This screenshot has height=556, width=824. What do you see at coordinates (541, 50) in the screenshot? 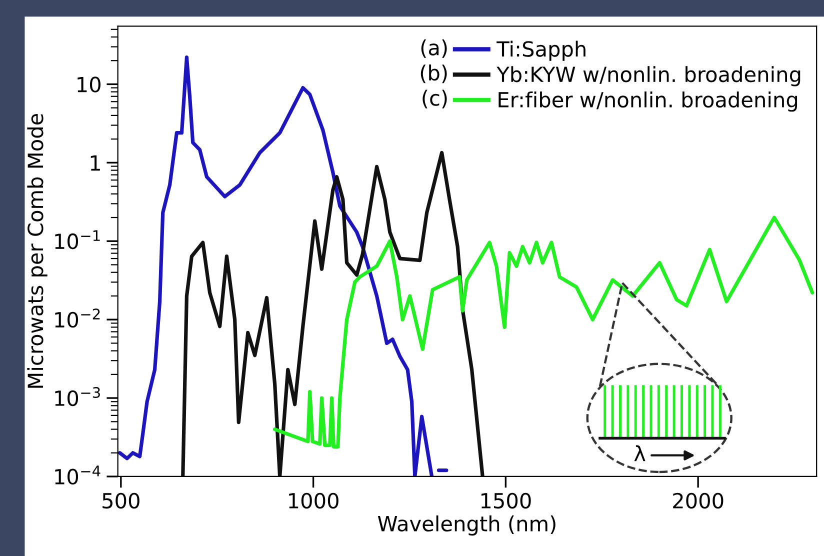
I see `legend-label: Ti:Sapph` at bounding box center [541, 50].